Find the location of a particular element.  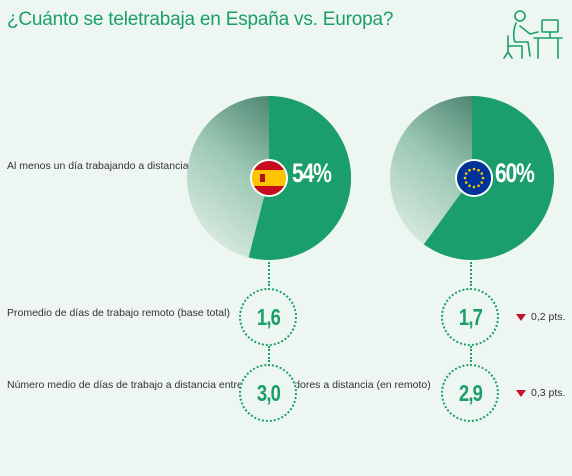

value-spain-remote-days: 3,0 is located at coordinates (268, 393).